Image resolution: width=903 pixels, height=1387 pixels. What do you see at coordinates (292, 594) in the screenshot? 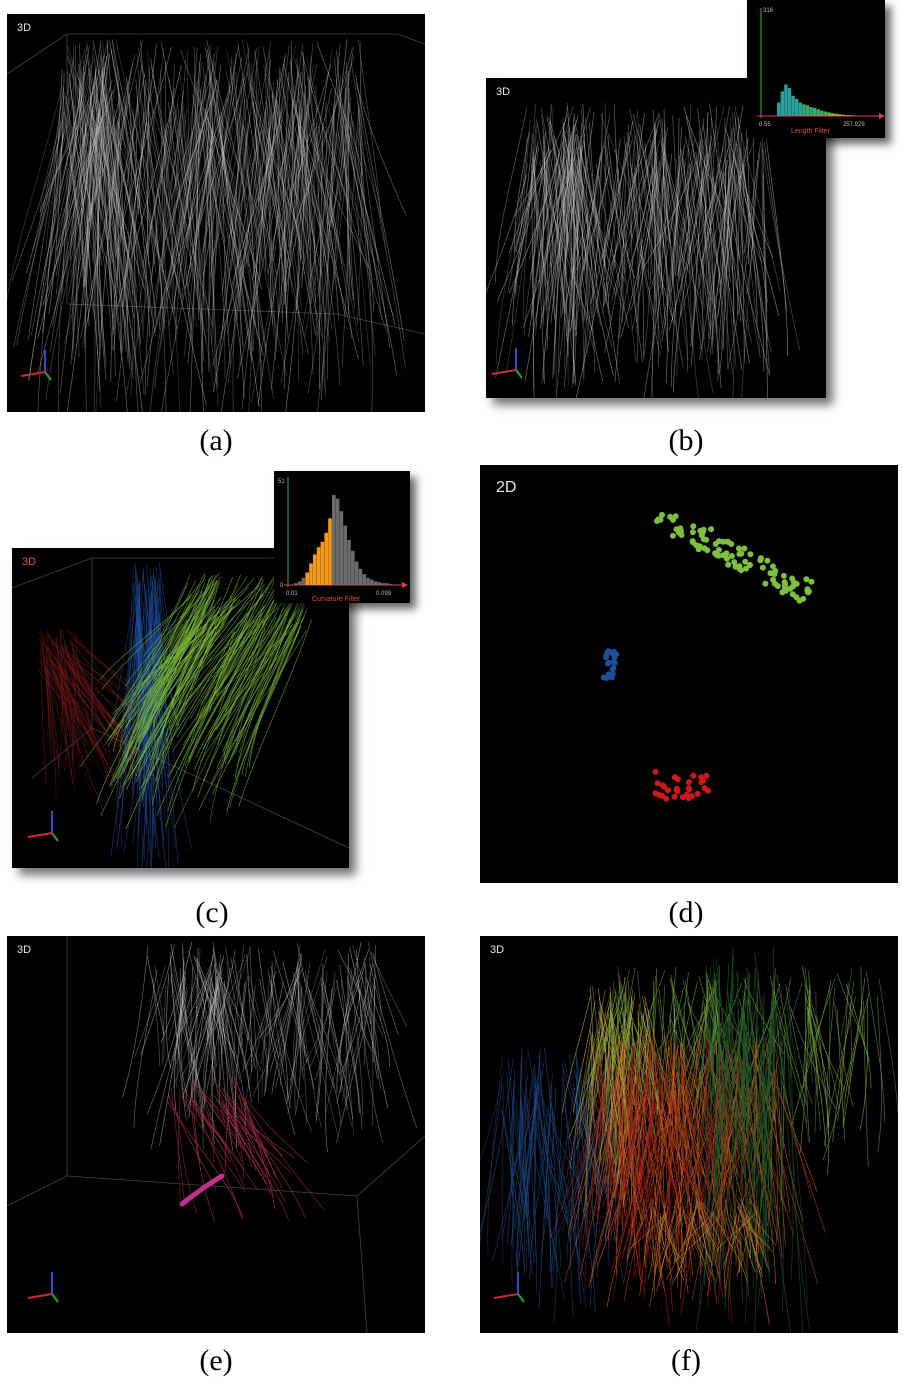
I see `x-min-label: 0.01` at bounding box center [292, 594].